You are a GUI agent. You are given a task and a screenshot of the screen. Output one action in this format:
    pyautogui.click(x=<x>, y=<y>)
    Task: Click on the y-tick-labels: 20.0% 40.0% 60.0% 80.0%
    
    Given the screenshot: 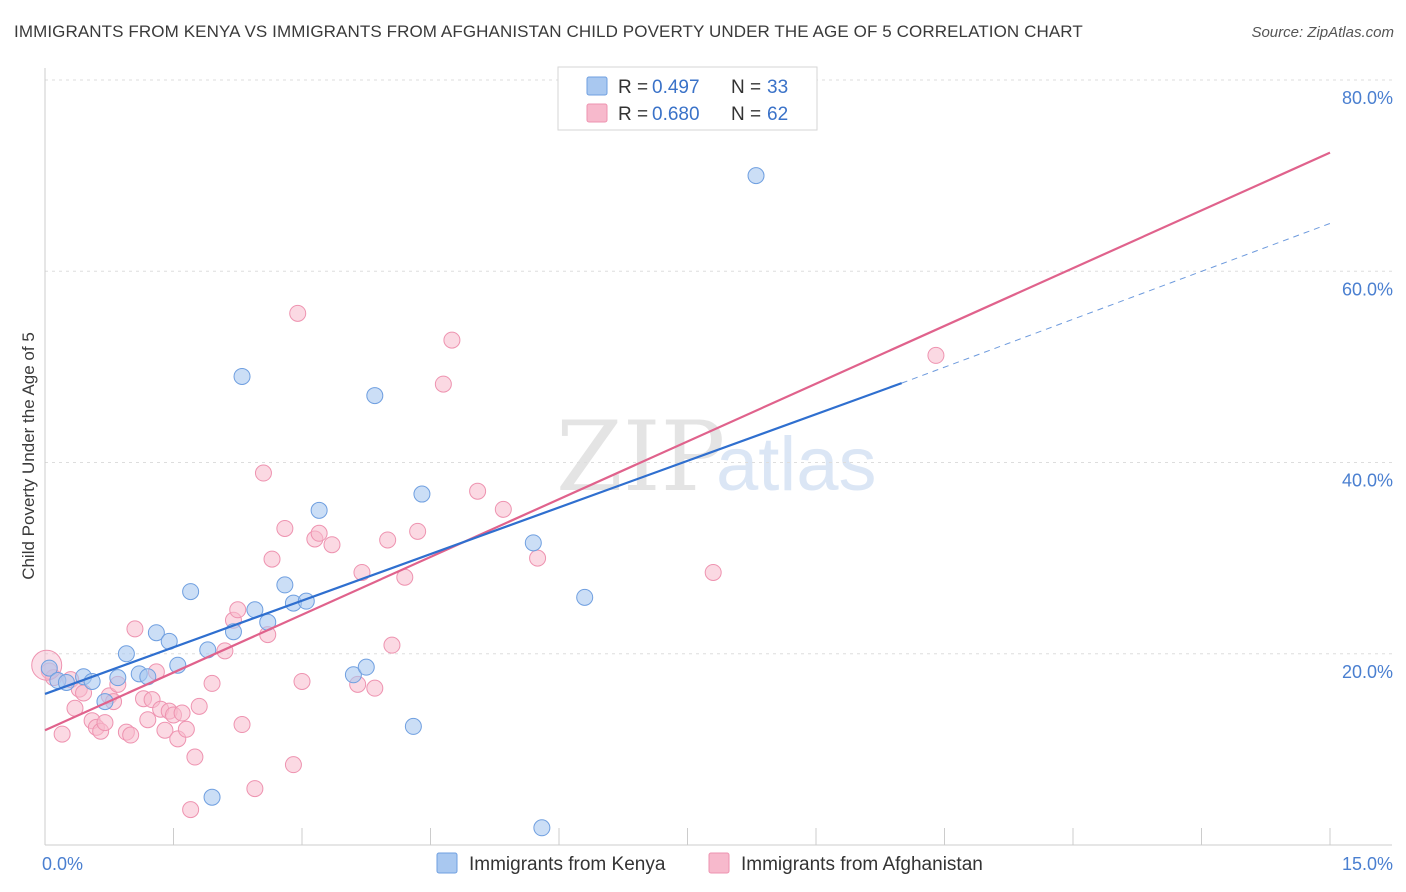 What is the action you would take?
    pyautogui.click(x=1367, y=385)
    